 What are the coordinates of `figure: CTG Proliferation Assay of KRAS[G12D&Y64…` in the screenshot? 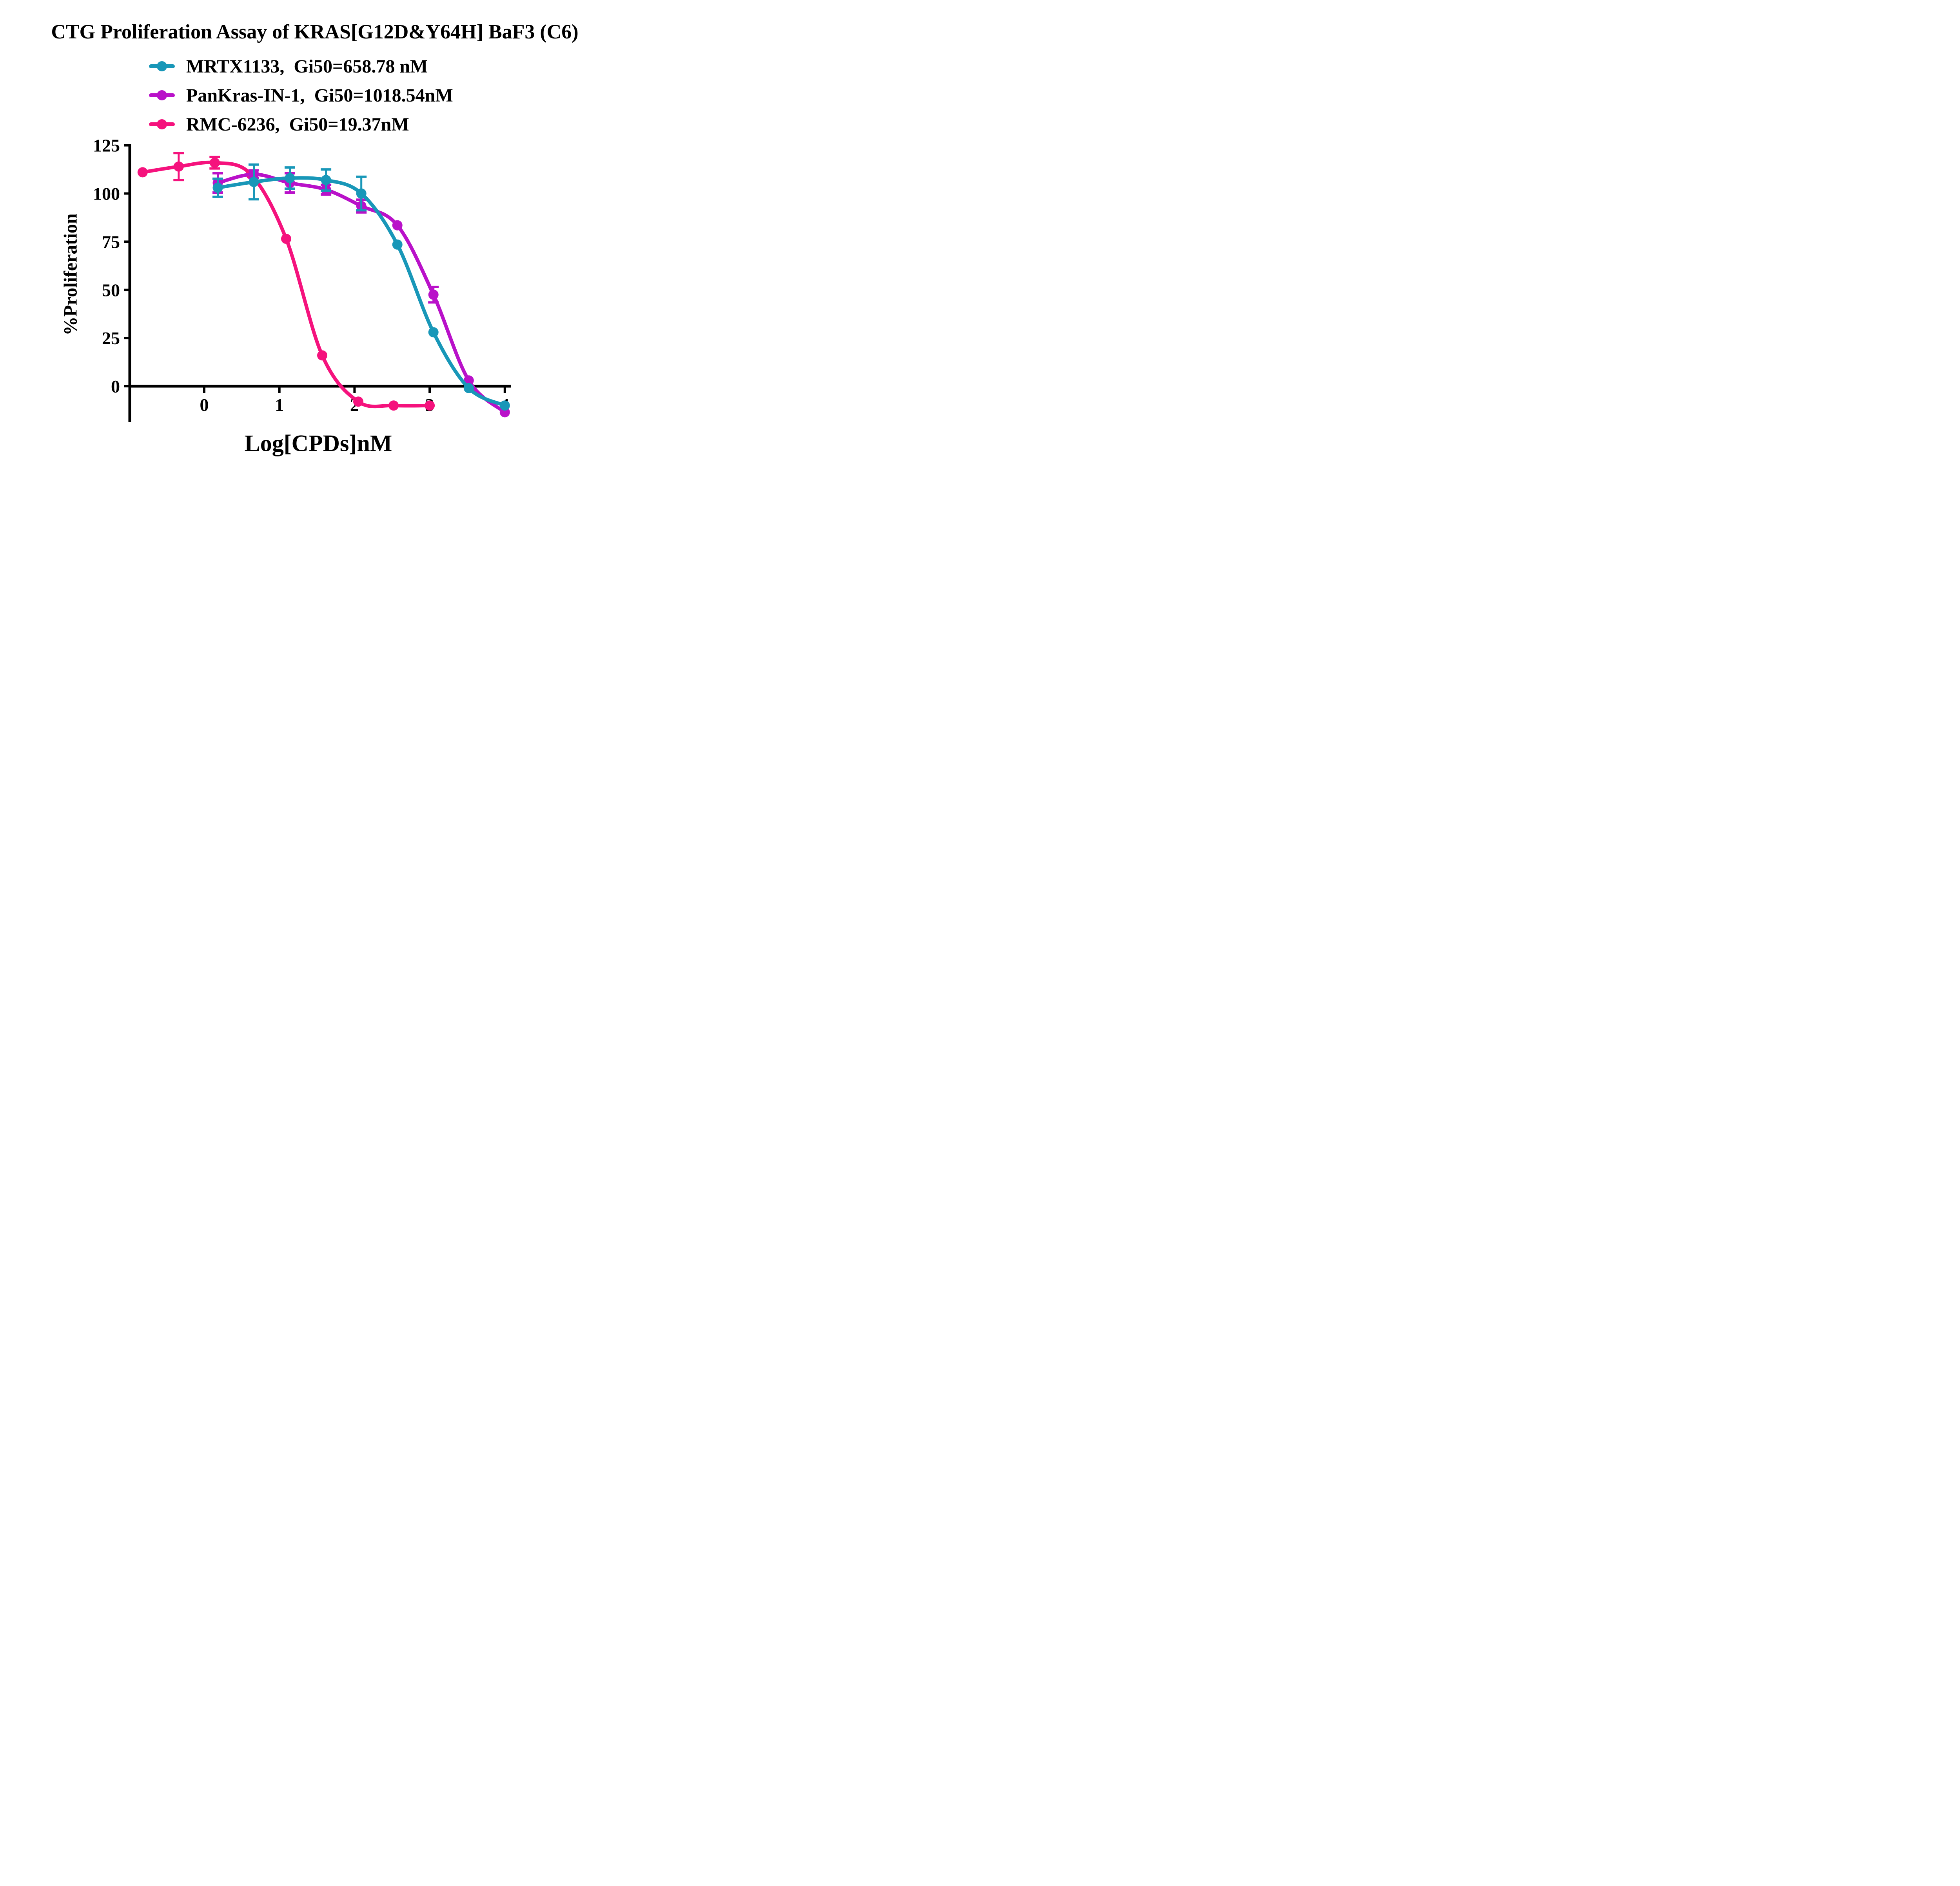 It's located at (315, 236).